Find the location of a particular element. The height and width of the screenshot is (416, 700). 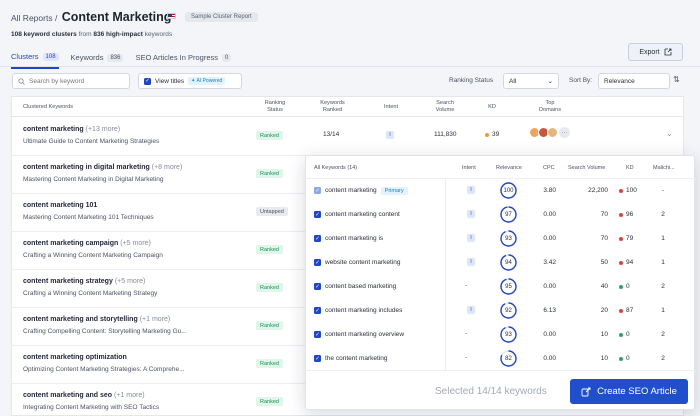

keyword-text: content marketing includes is located at coordinates (364, 310).